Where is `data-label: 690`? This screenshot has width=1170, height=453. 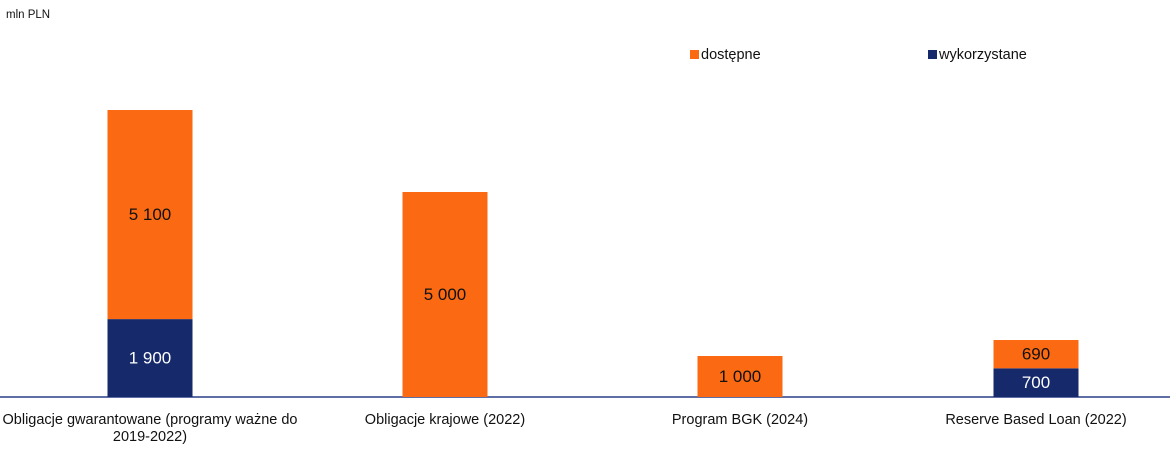 data-label: 690 is located at coordinates (1036, 354).